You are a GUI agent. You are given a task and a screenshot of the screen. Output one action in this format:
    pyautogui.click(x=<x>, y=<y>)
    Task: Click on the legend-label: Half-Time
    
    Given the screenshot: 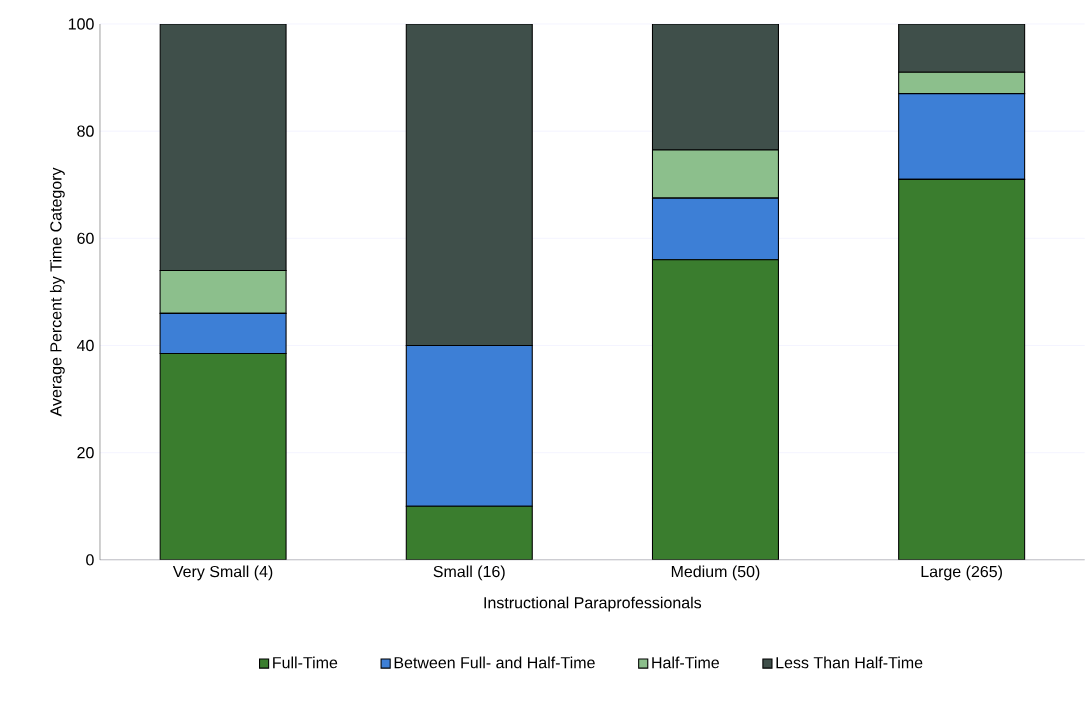 What is the action you would take?
    pyautogui.click(x=685, y=662)
    